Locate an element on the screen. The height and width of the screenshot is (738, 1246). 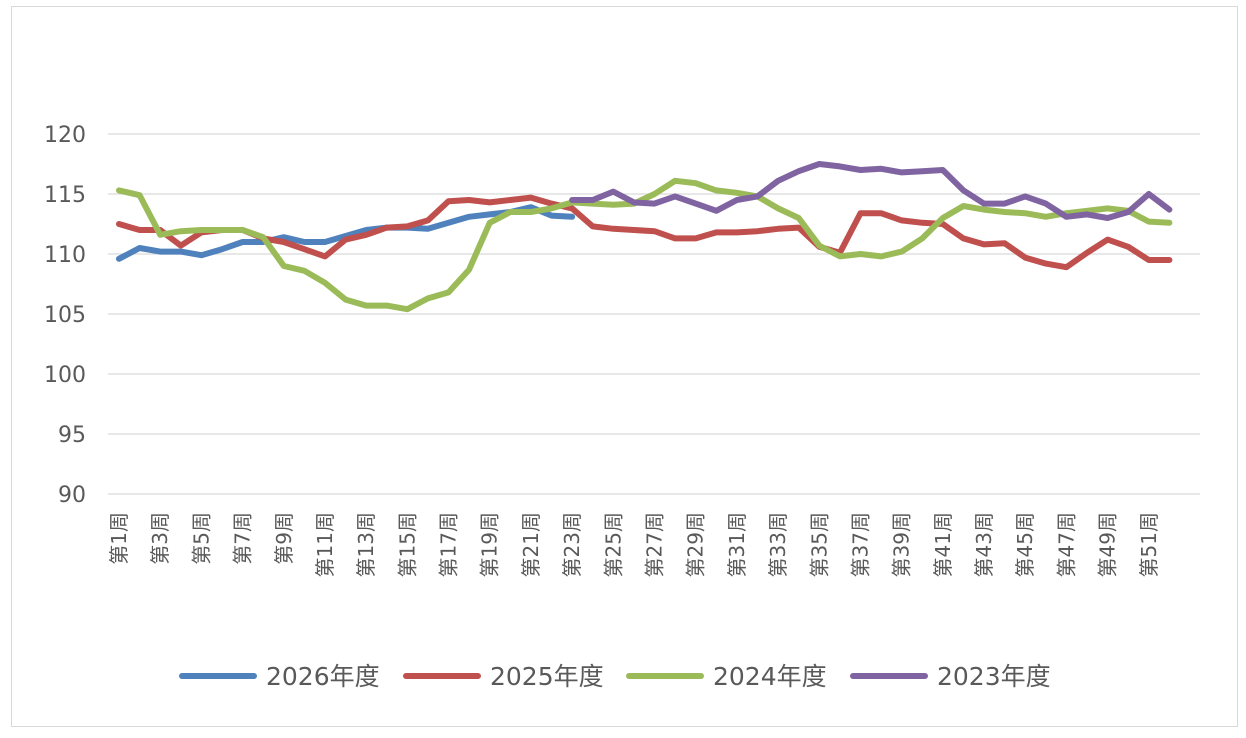
legend-label: 2026年度 is located at coordinates (323, 676).